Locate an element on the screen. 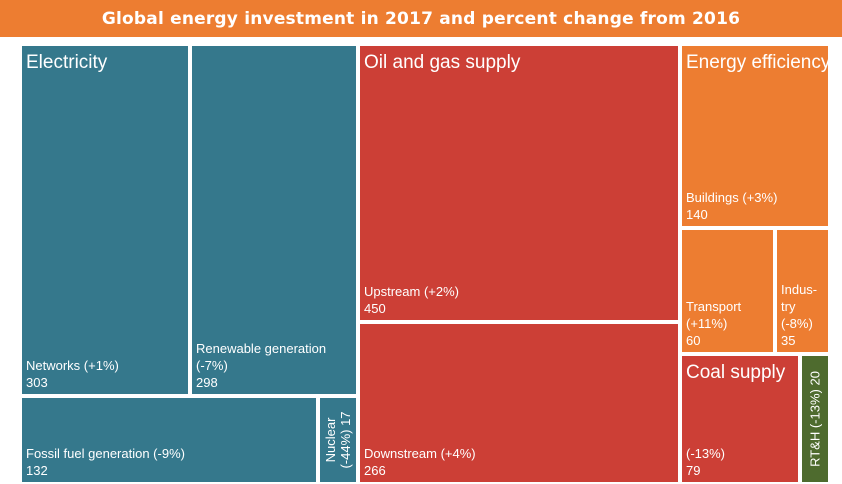  group-label-efficiency: Energy efficiency is located at coordinates (758, 62).